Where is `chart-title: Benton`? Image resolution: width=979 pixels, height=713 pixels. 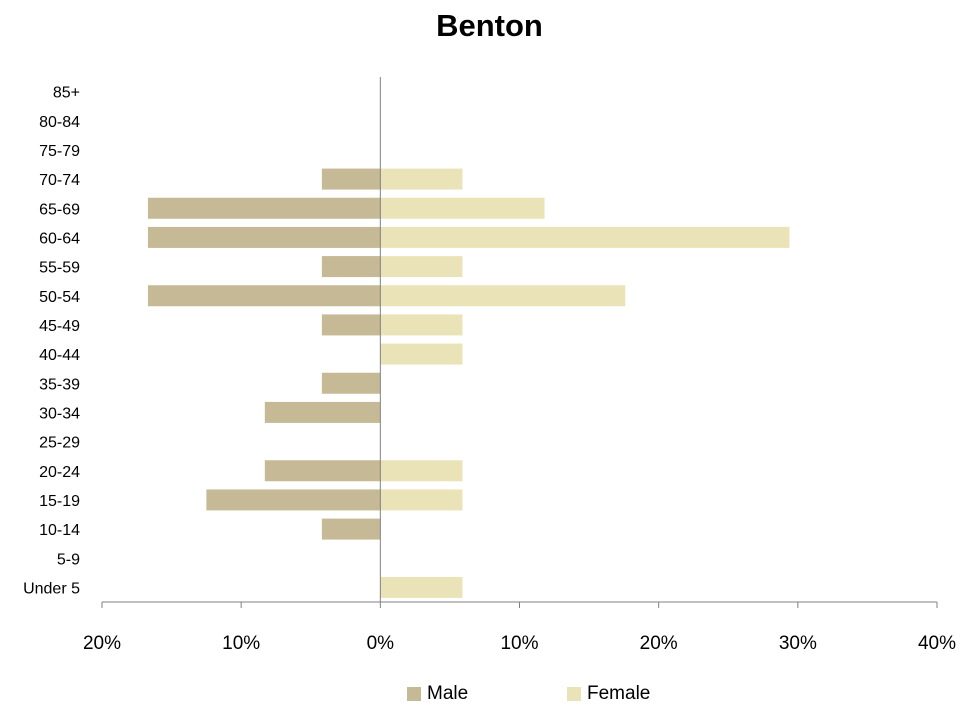 chart-title: Benton is located at coordinates (489, 25).